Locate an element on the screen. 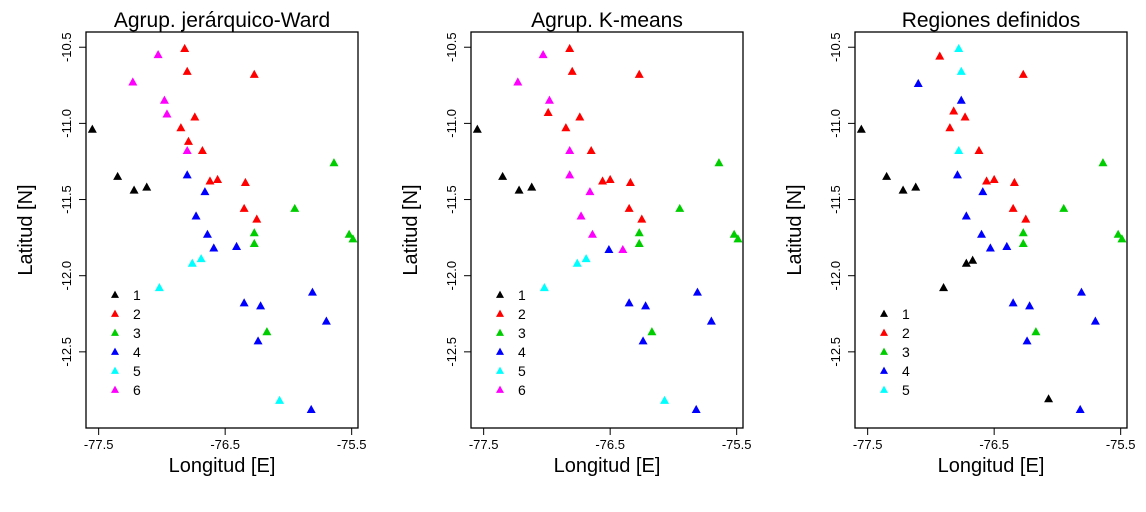 The width and height of the screenshot is (1146, 512). legend-entry-label: 4 is located at coordinates (906, 371).